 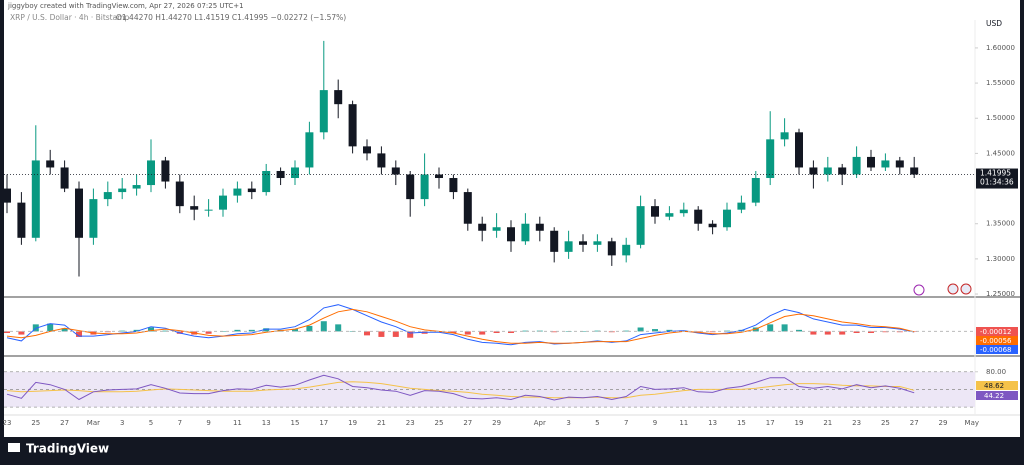 I want to click on y-tick-label: 1.35000, so click(x=1000, y=224).